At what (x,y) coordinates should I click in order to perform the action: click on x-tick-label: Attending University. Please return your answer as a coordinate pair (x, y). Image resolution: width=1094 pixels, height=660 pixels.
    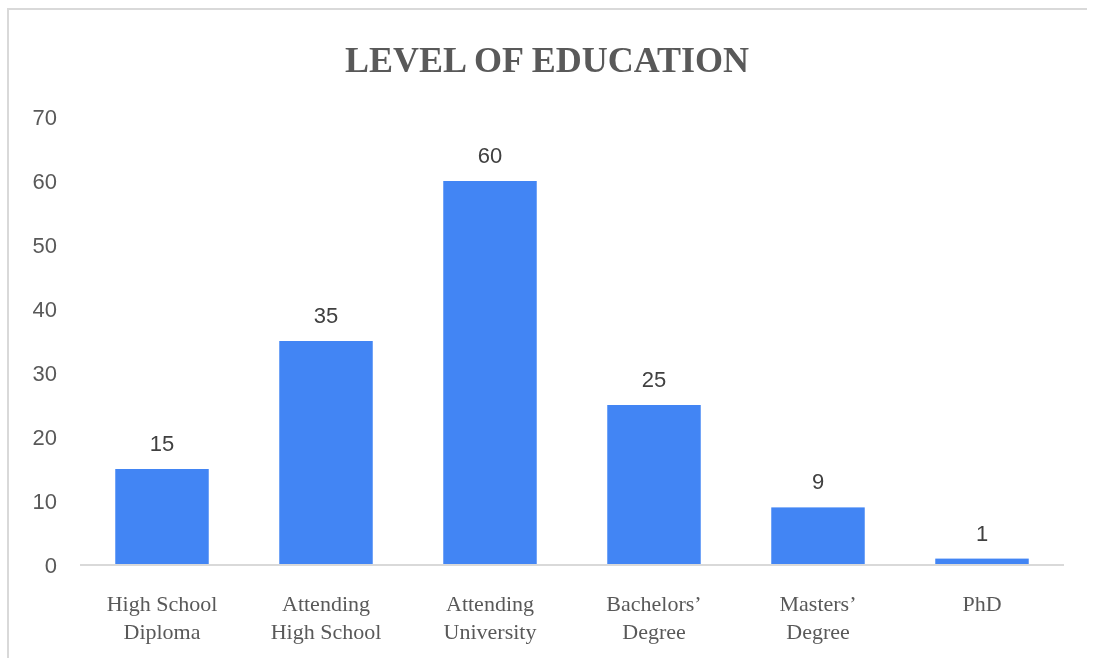
    Looking at the image, I should click on (490, 617).